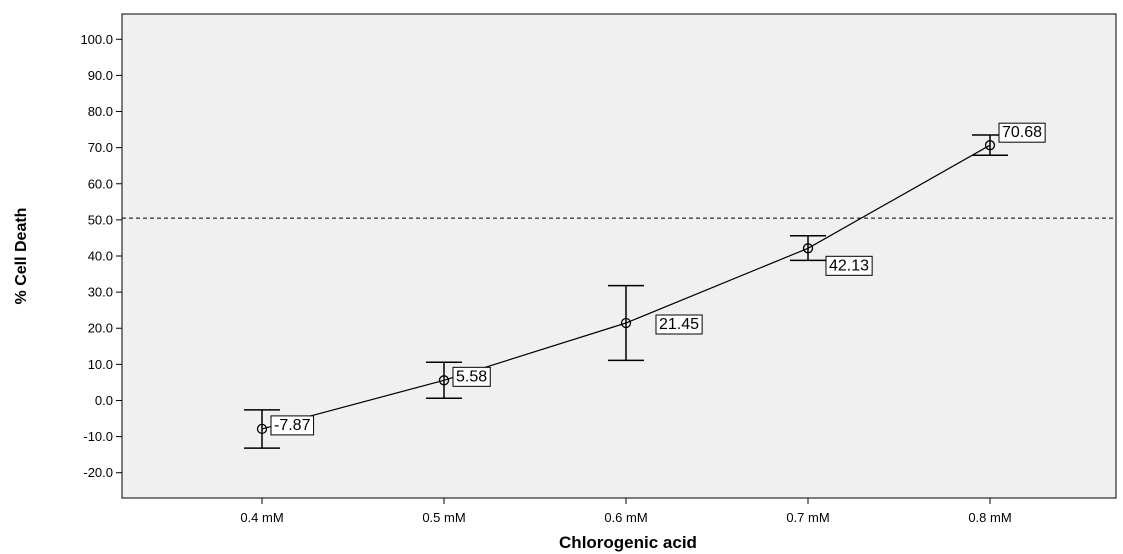  Describe the element at coordinates (989, 517) in the screenshot. I see `x-tick-label-4: 0.8 mM` at that location.